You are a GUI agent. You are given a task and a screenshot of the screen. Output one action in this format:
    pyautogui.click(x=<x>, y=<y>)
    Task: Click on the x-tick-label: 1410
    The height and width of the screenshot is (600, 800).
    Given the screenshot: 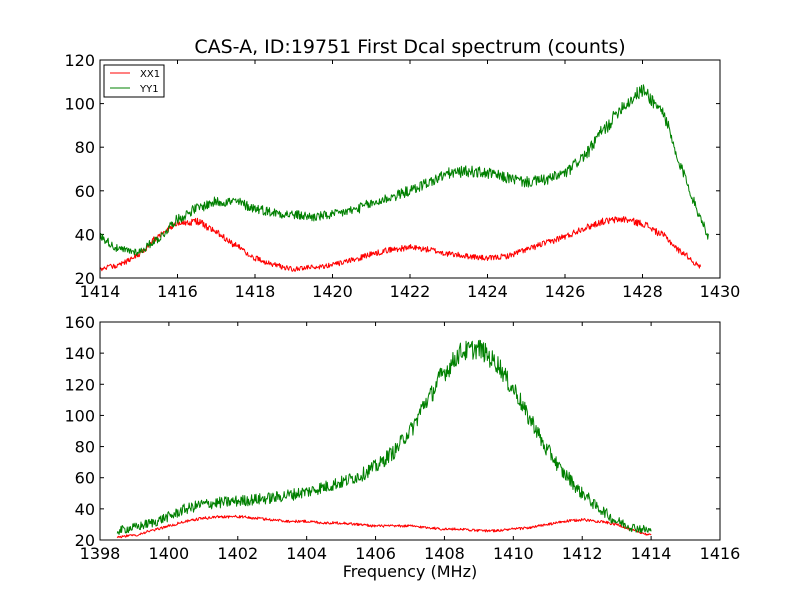 What is the action you would take?
    pyautogui.click(x=513, y=553)
    